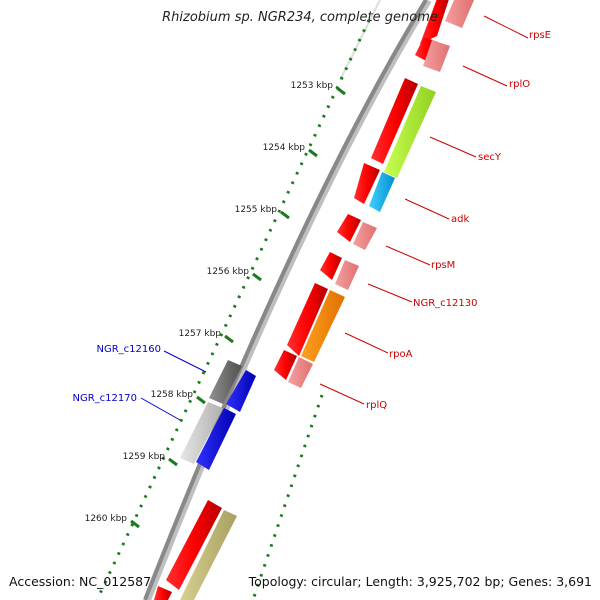 Image resolution: width=600 pixels, height=600 pixels. Describe the element at coordinates (256, 210) in the screenshot. I see `tick-label: 1255 kbp` at that location.